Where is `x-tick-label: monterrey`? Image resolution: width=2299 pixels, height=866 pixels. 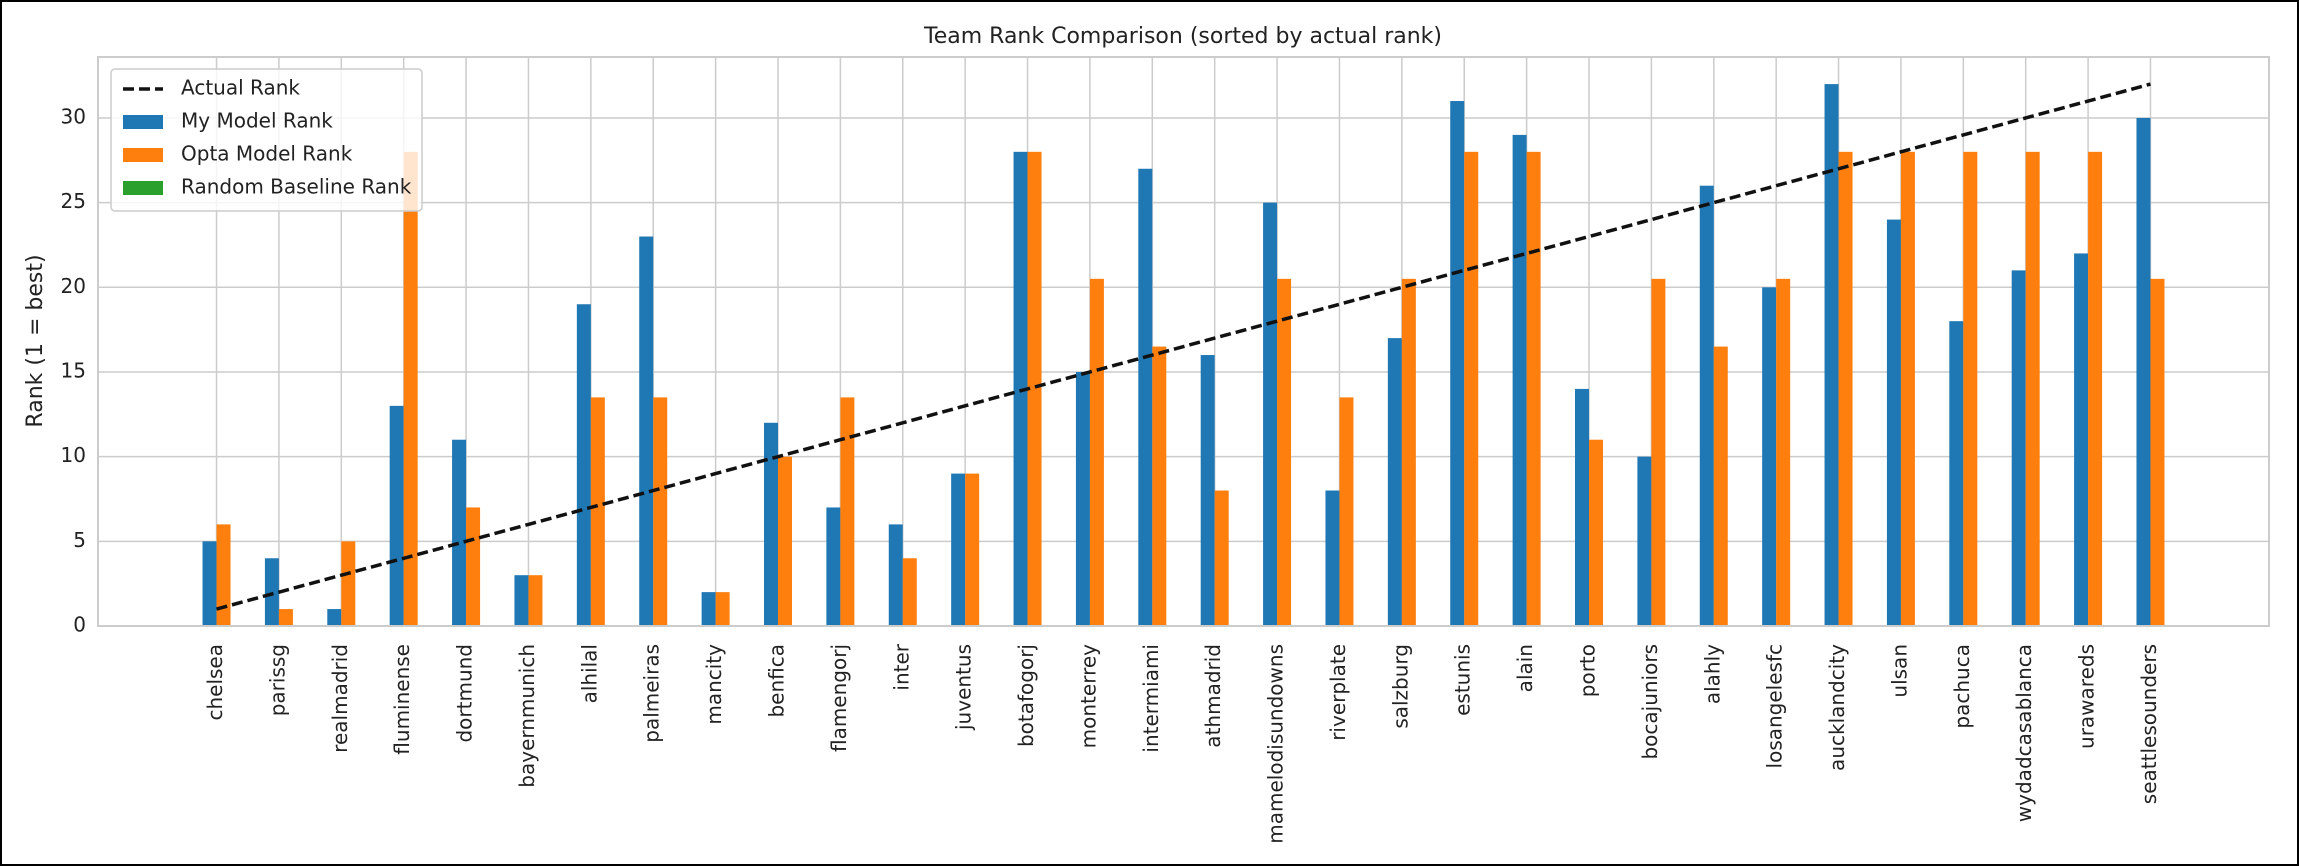
x-tick-label: monterrey is located at coordinates (1088, 696).